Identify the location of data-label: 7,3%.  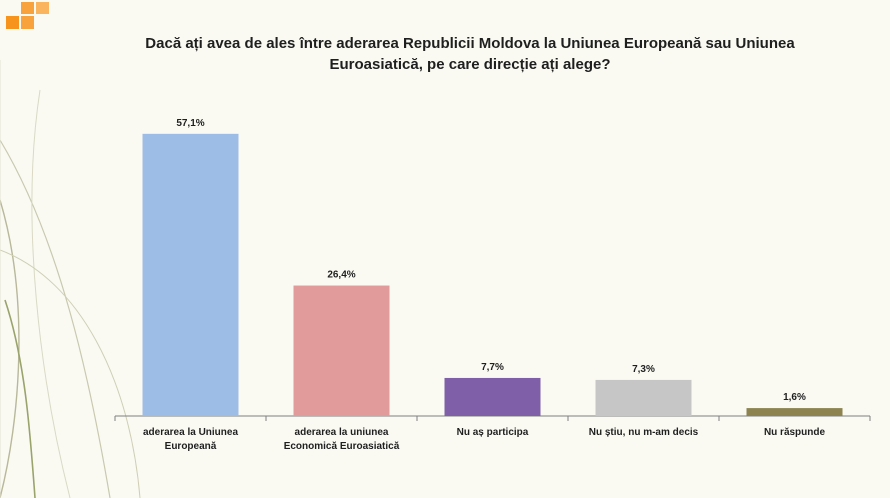
(643, 369).